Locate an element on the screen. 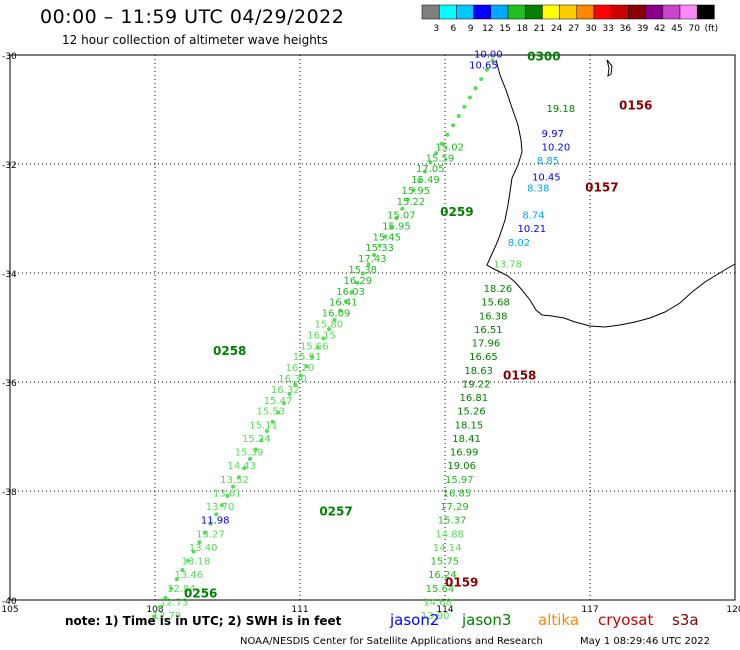 This screenshot has height=650, width=740. wave-height-label: 16.32 is located at coordinates (285, 390).